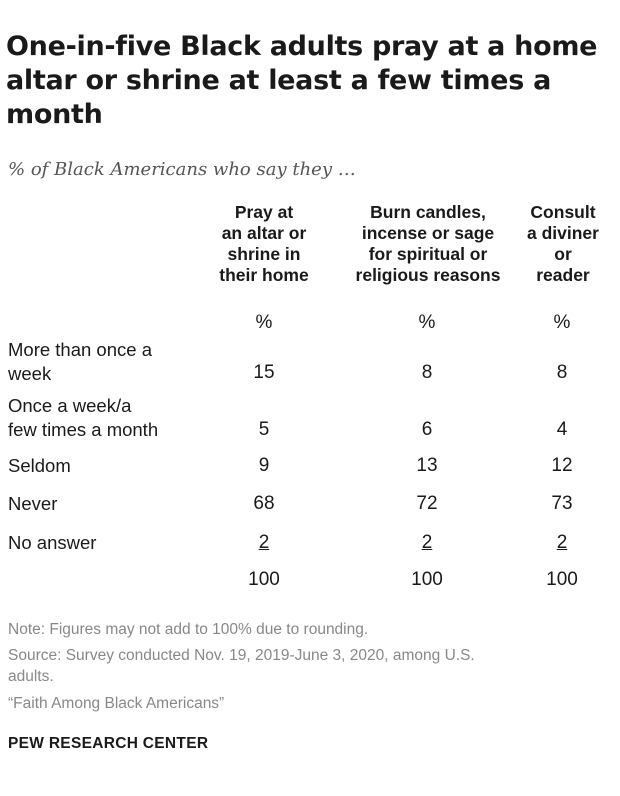 This screenshot has height=796, width=620. What do you see at coordinates (427, 322) in the screenshot?
I see `unit-cell-col2: %` at bounding box center [427, 322].